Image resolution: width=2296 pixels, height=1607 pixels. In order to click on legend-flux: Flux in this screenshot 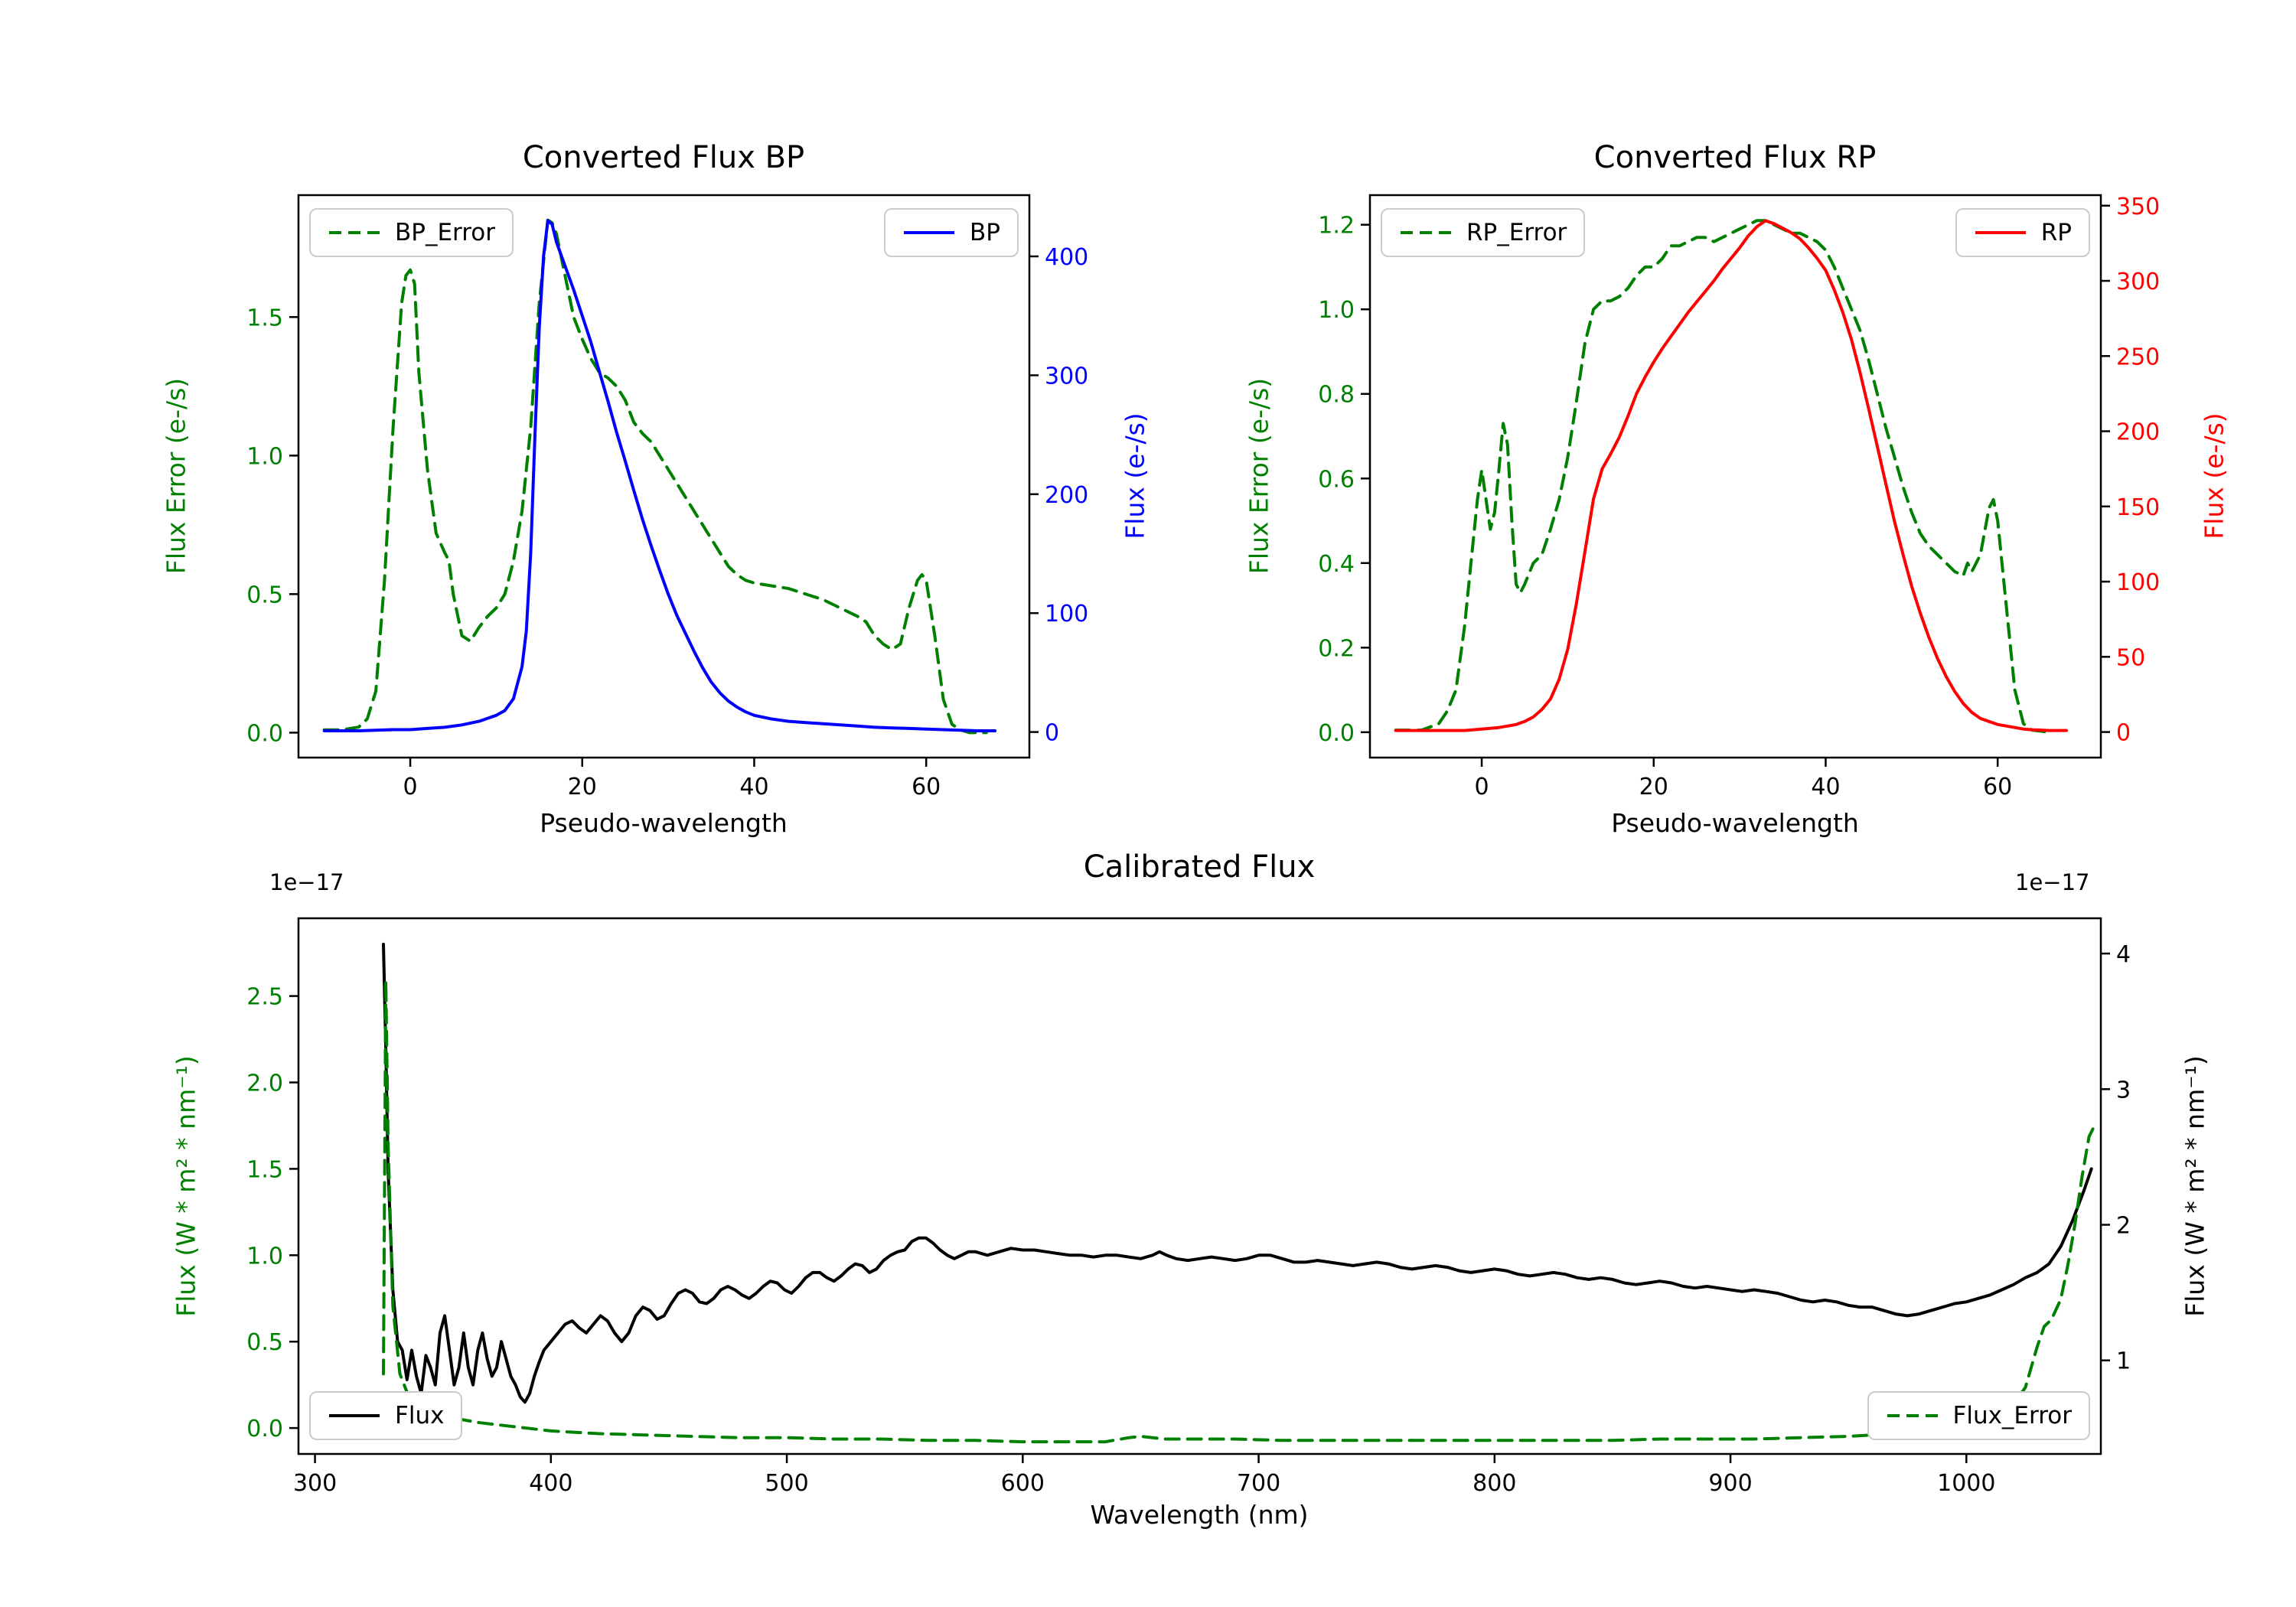, I will do `click(386, 1415)`.